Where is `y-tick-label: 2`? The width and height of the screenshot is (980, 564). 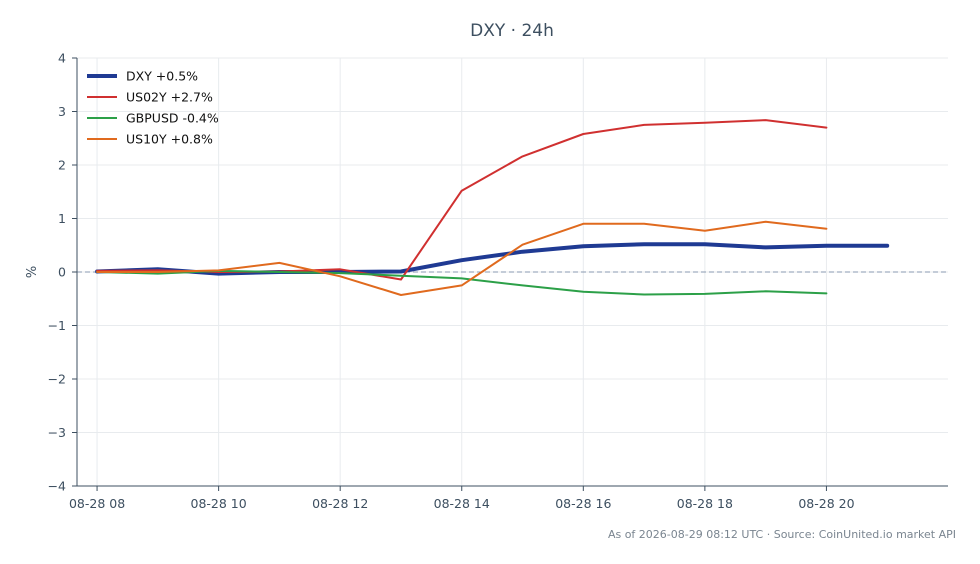
y-tick-label: 2 is located at coordinates (62, 165).